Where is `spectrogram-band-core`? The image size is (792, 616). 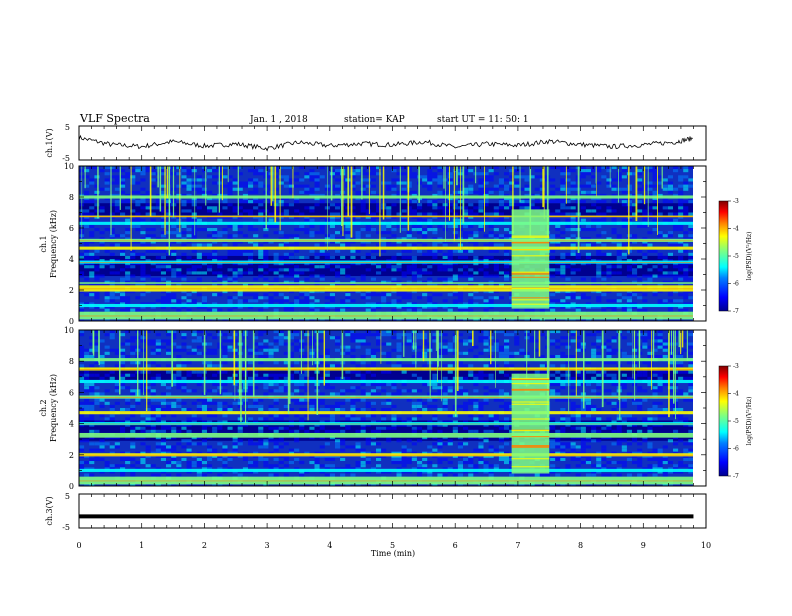 spectrogram-band-core is located at coordinates (386, 316).